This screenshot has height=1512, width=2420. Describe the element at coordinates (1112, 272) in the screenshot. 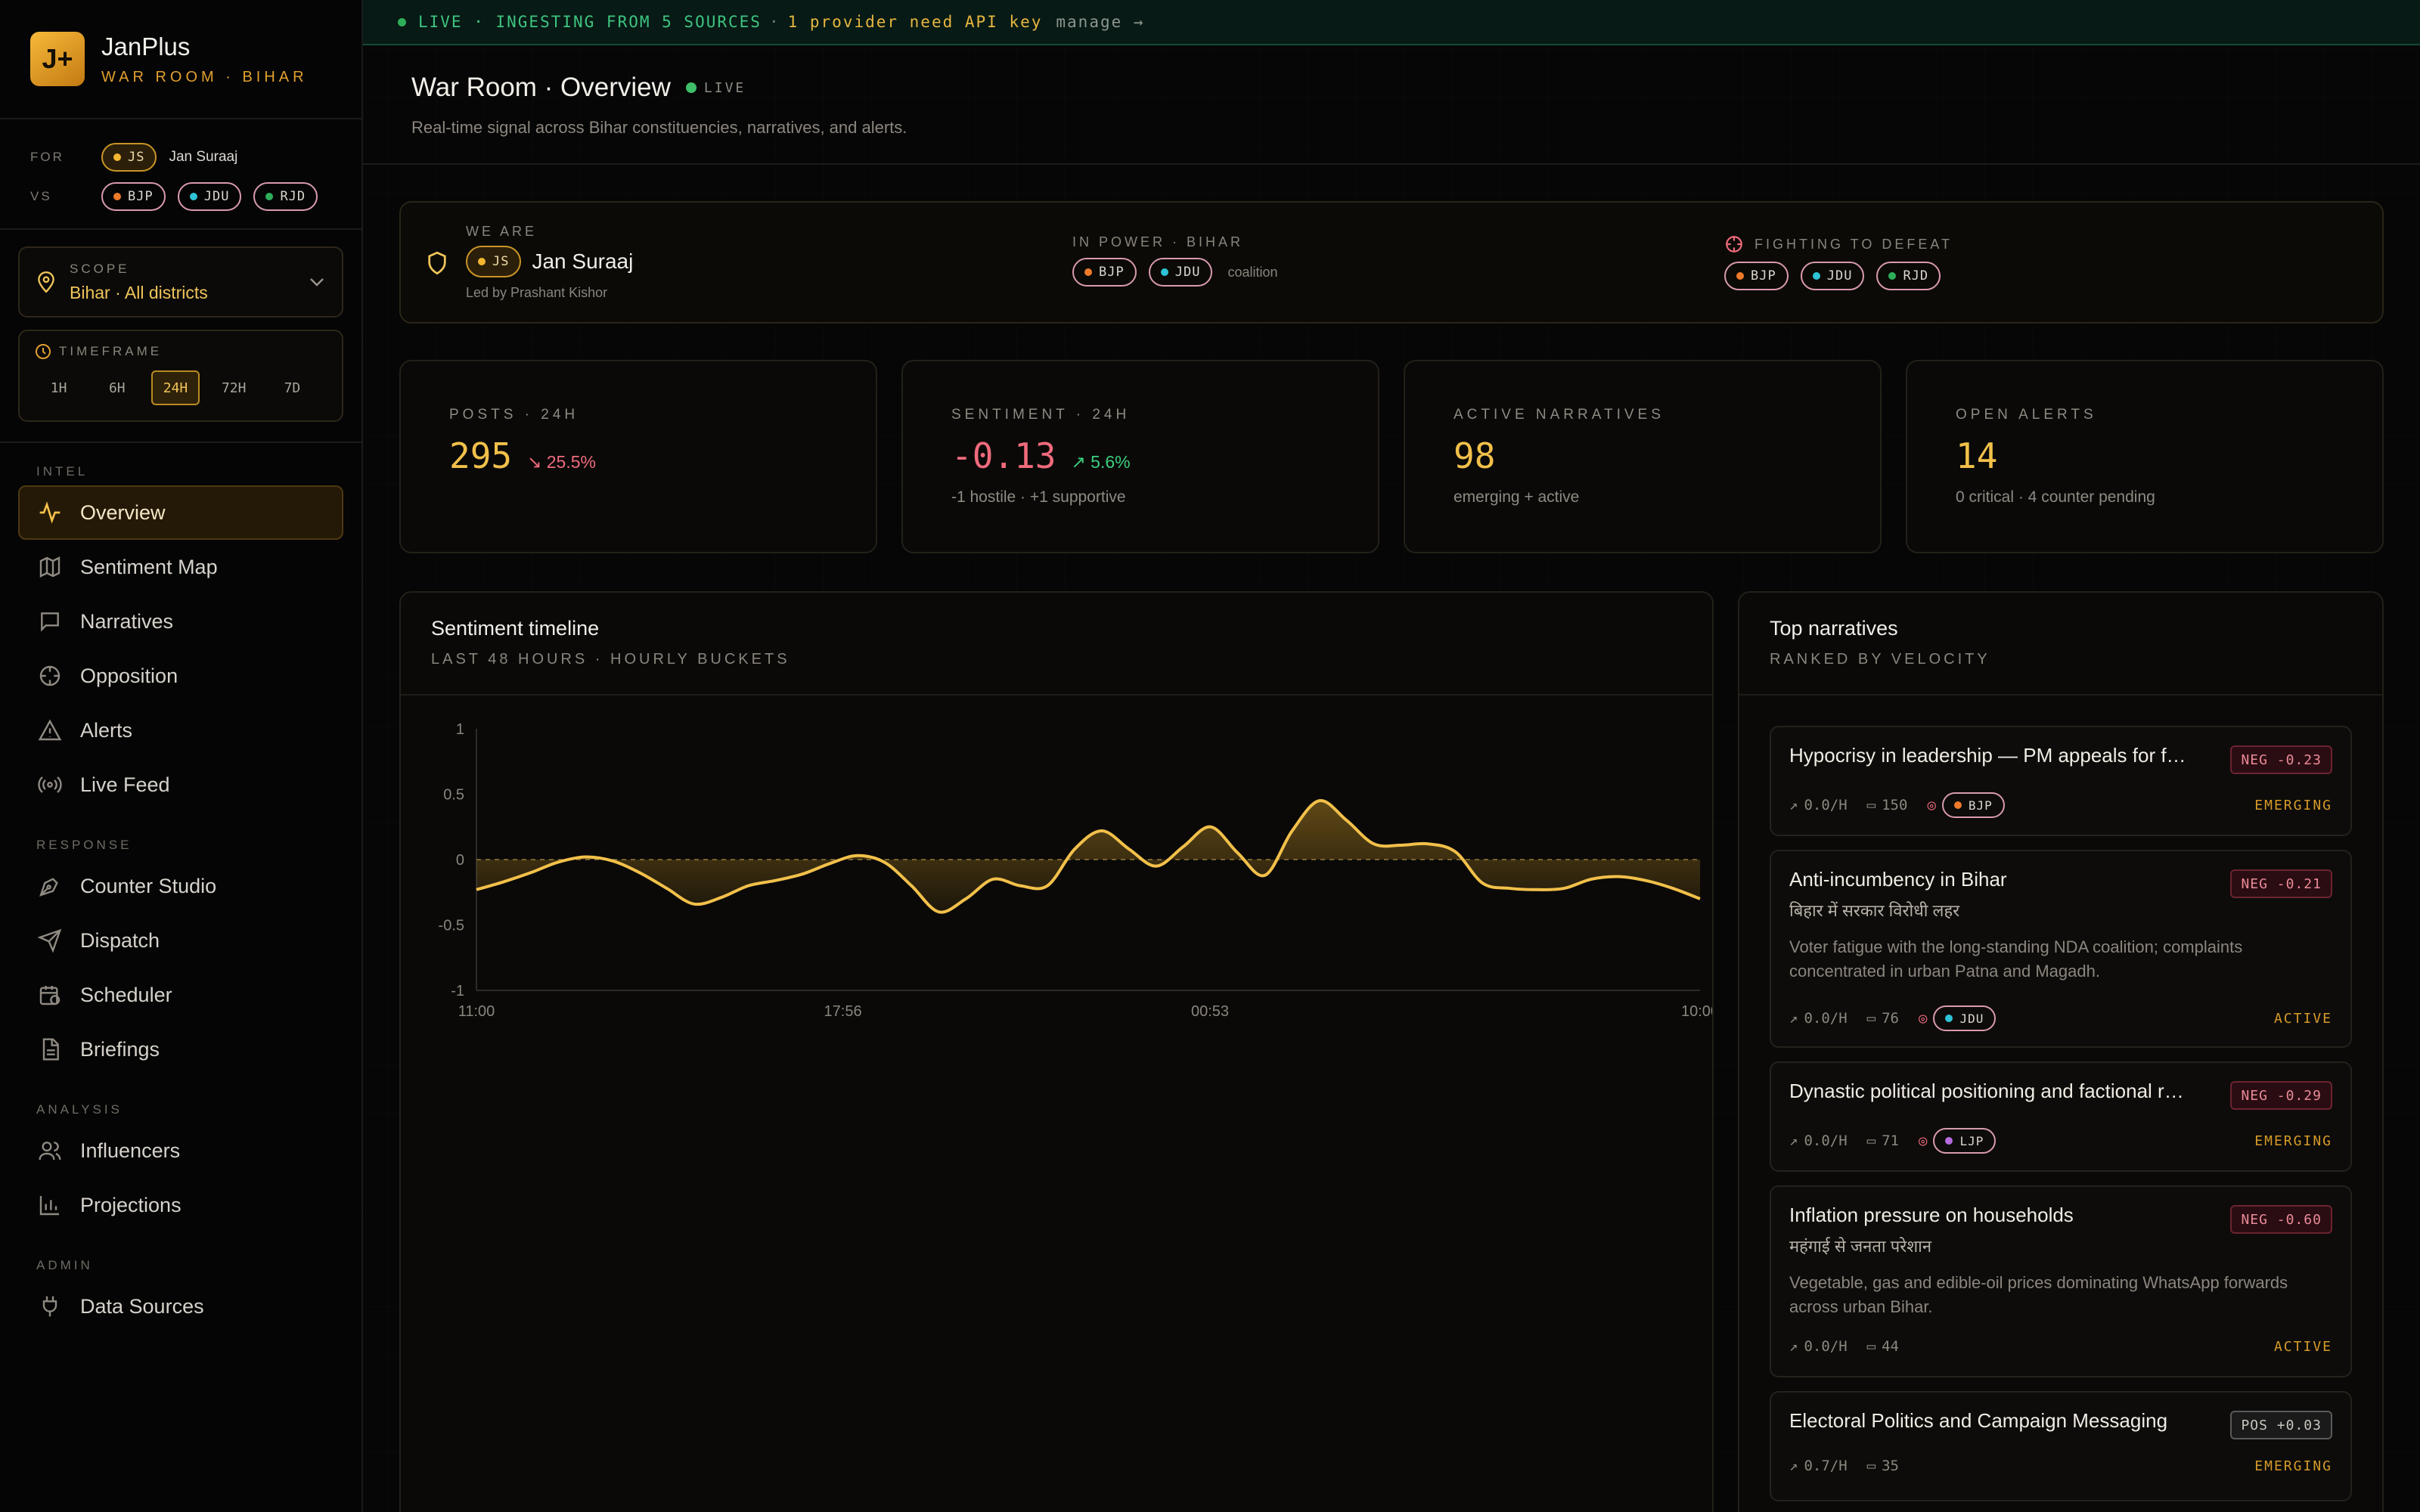

I see `in-power-party-code: BJP` at that location.